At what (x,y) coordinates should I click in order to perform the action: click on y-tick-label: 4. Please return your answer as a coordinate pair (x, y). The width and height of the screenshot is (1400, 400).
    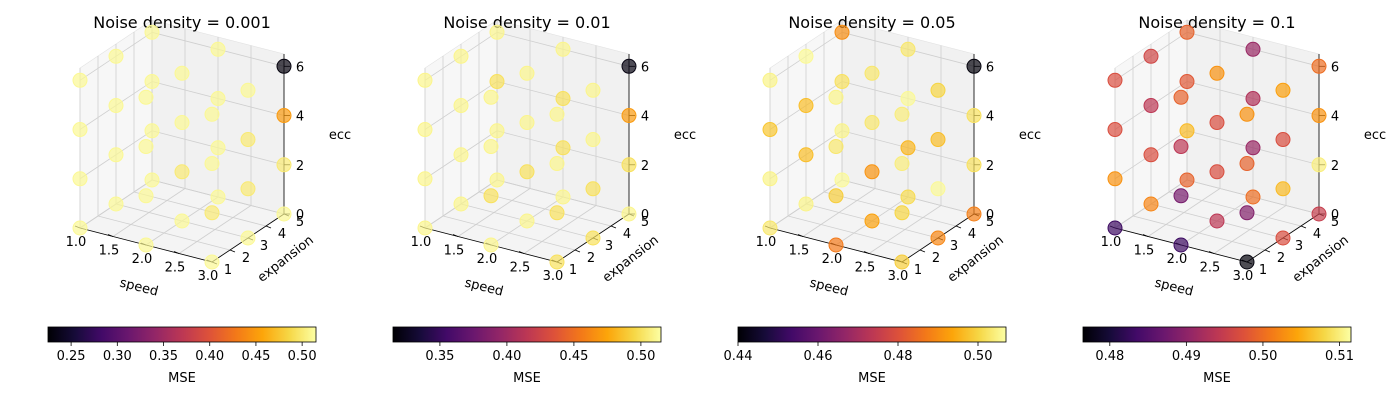
    Looking at the image, I should click on (972, 234).